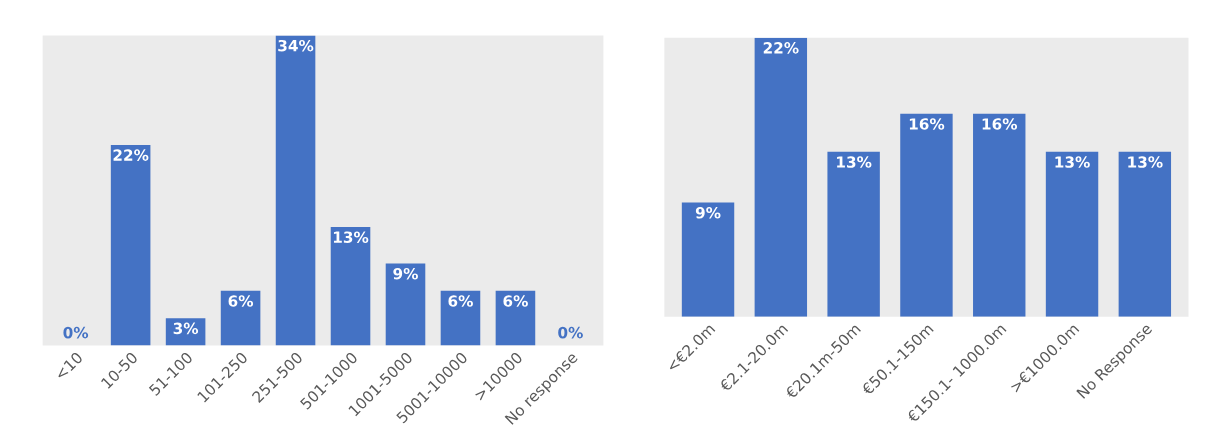  Describe the element at coordinates (296, 45) in the screenshot. I see `data-label: 34%` at that location.